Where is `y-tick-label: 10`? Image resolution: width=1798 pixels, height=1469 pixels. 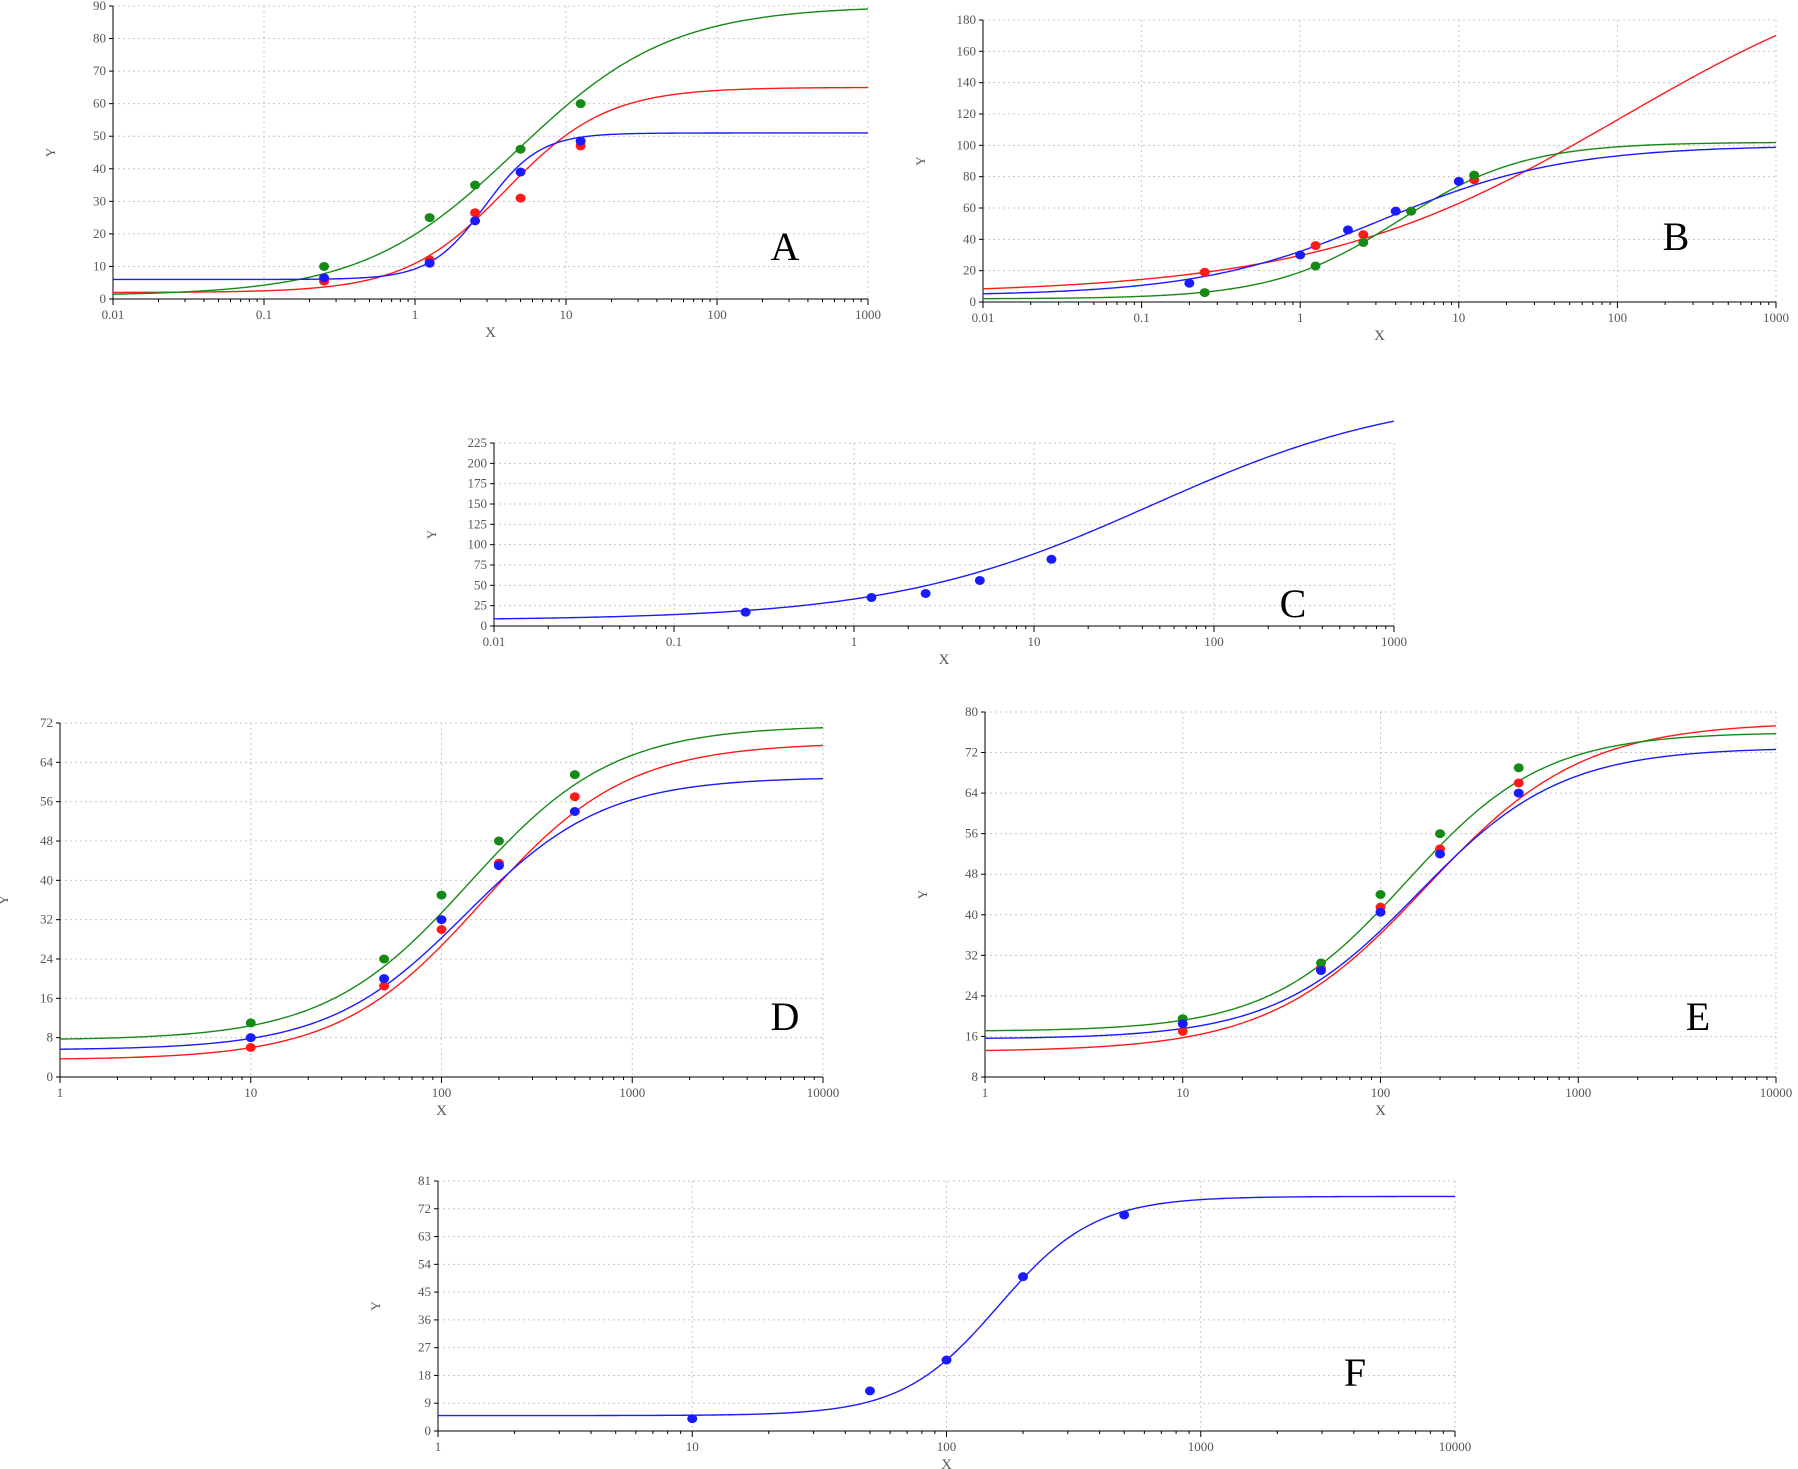
y-tick-label: 10 is located at coordinates (99, 265).